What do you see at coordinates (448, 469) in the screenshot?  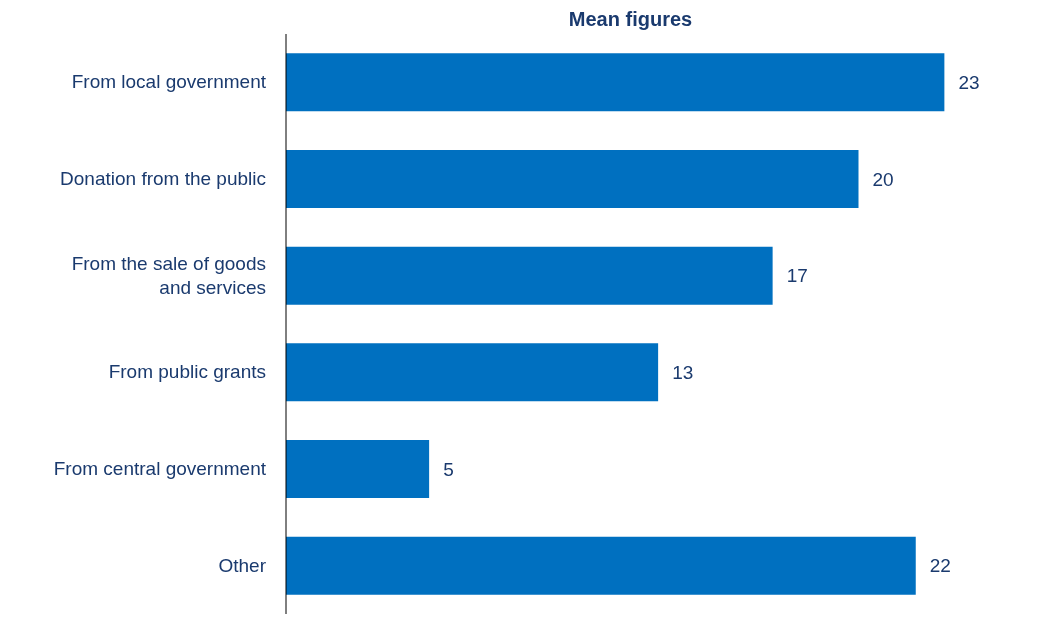 I see `data-label: 5` at bounding box center [448, 469].